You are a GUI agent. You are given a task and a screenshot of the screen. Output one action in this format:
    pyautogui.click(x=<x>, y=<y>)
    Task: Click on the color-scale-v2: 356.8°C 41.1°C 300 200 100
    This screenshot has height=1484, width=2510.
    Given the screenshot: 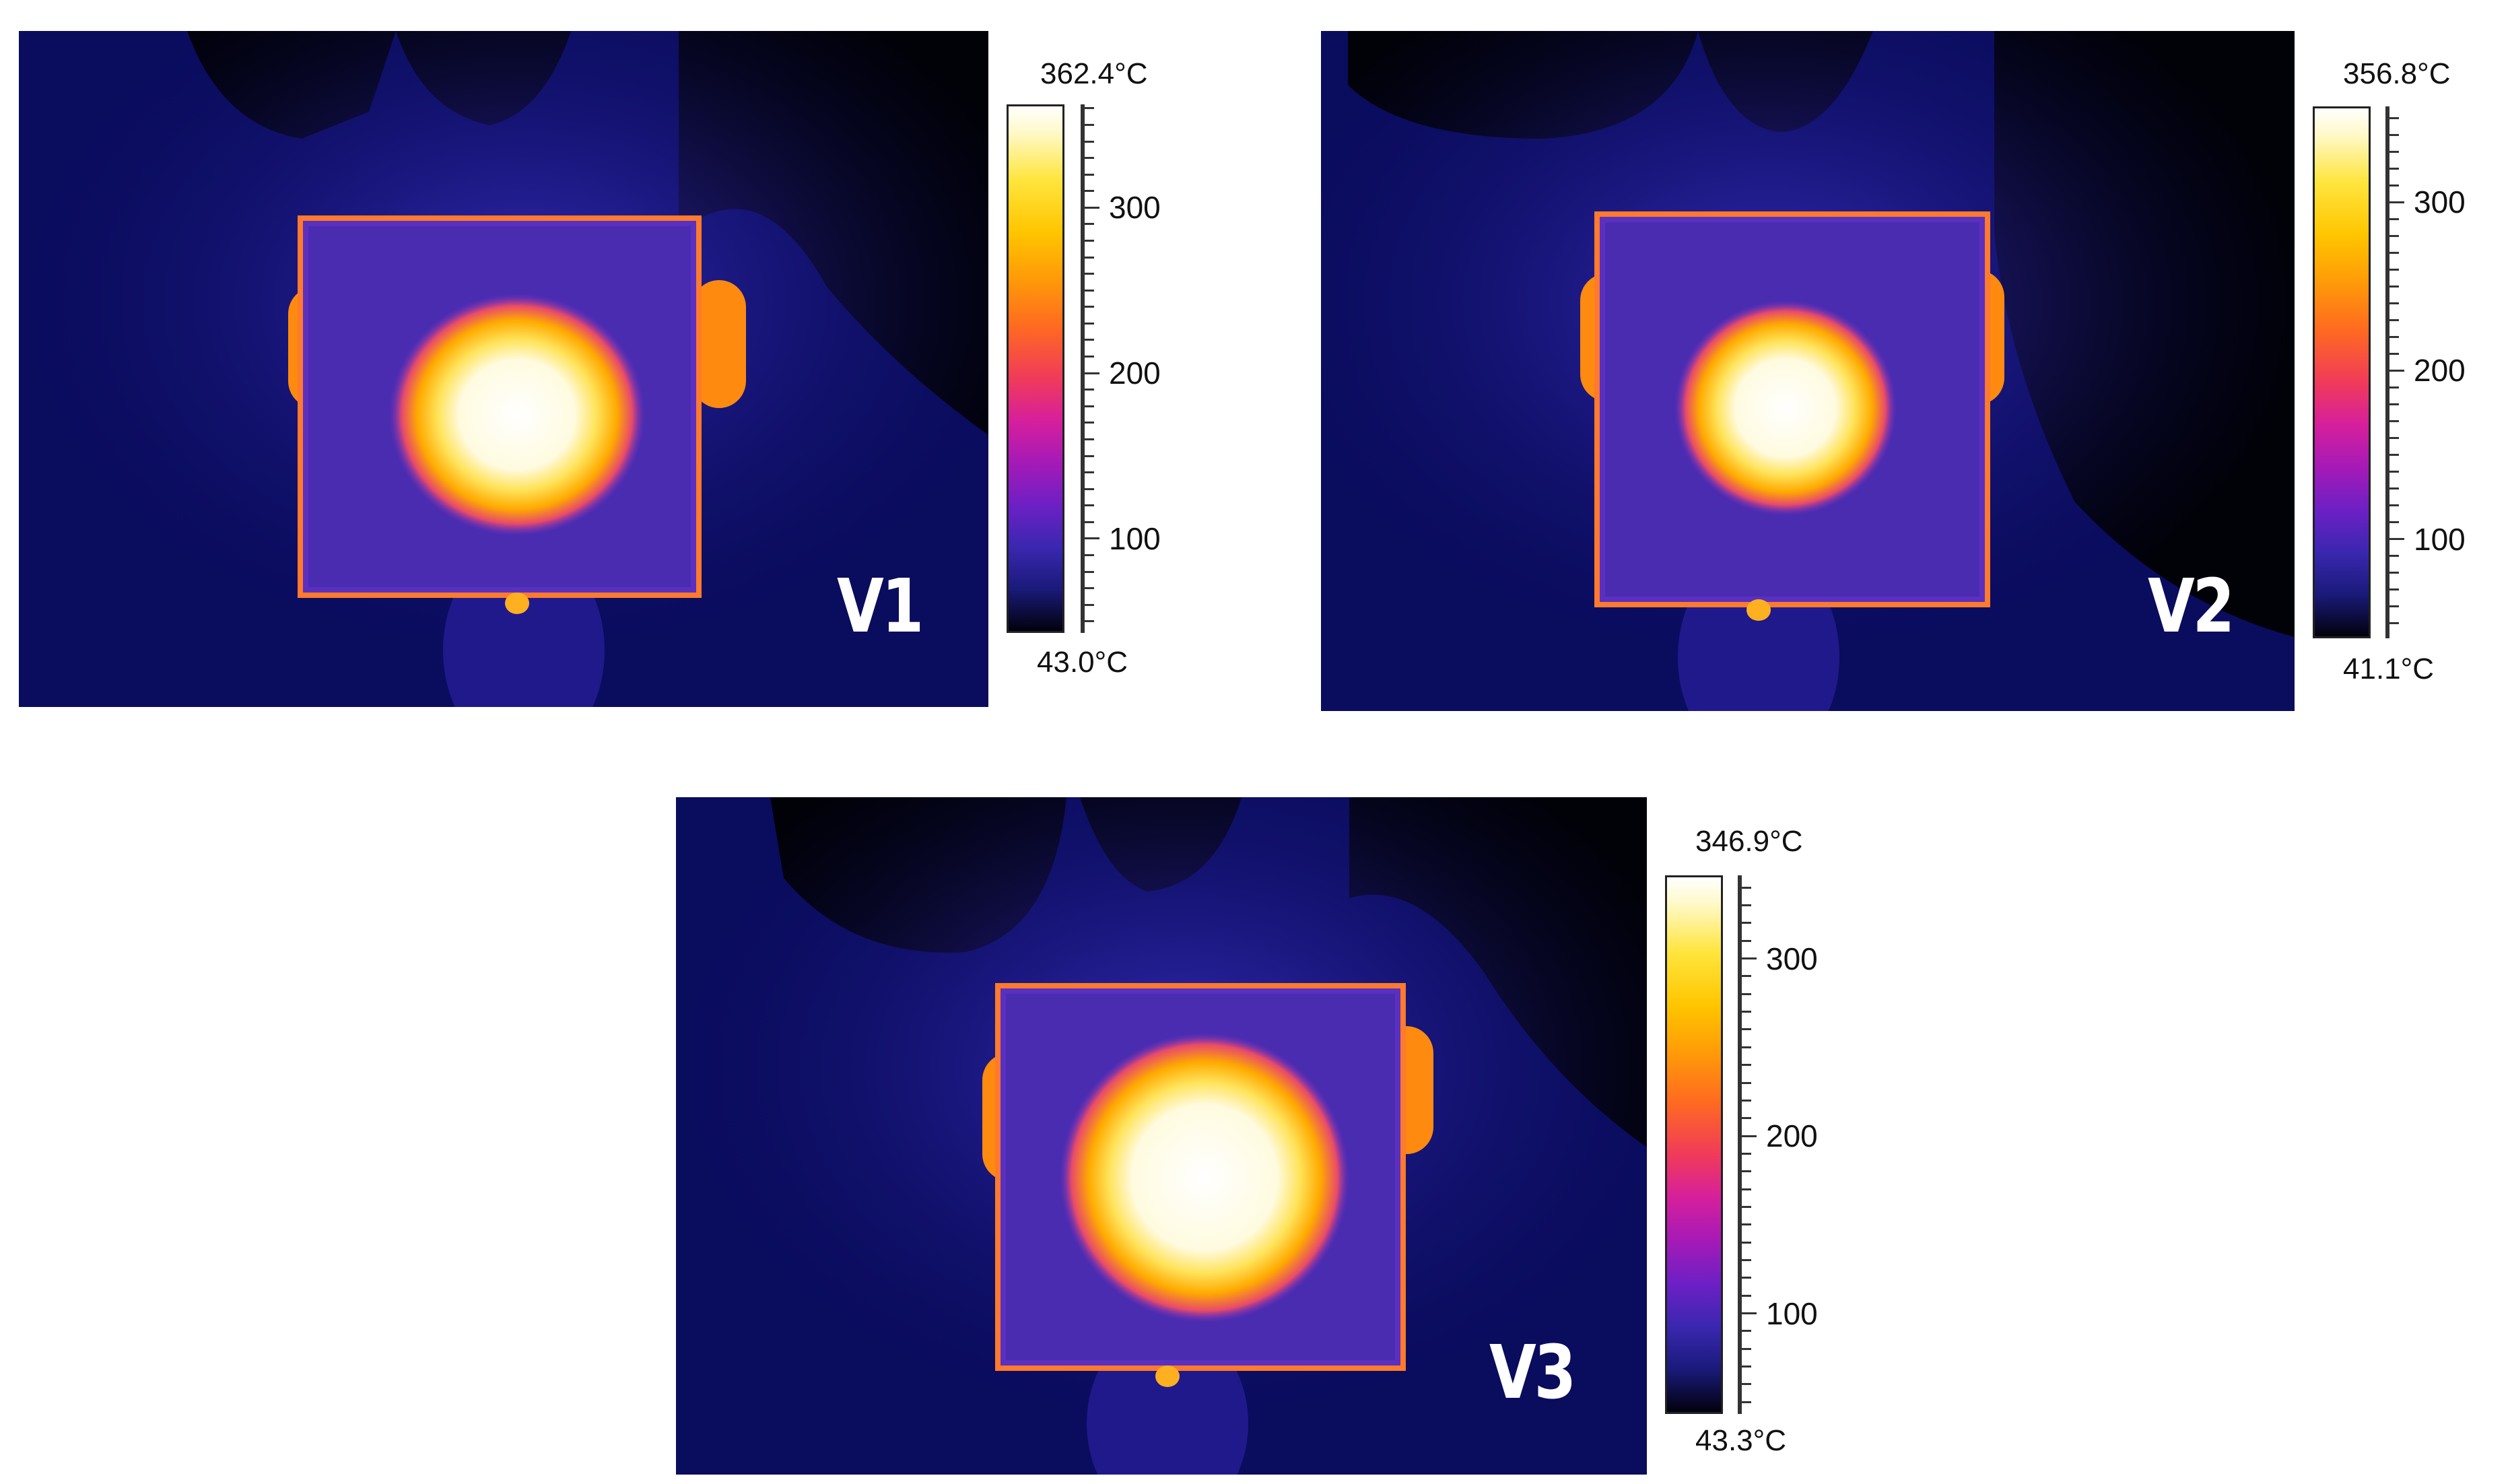 What is the action you would take?
    pyautogui.click(x=2411, y=374)
    